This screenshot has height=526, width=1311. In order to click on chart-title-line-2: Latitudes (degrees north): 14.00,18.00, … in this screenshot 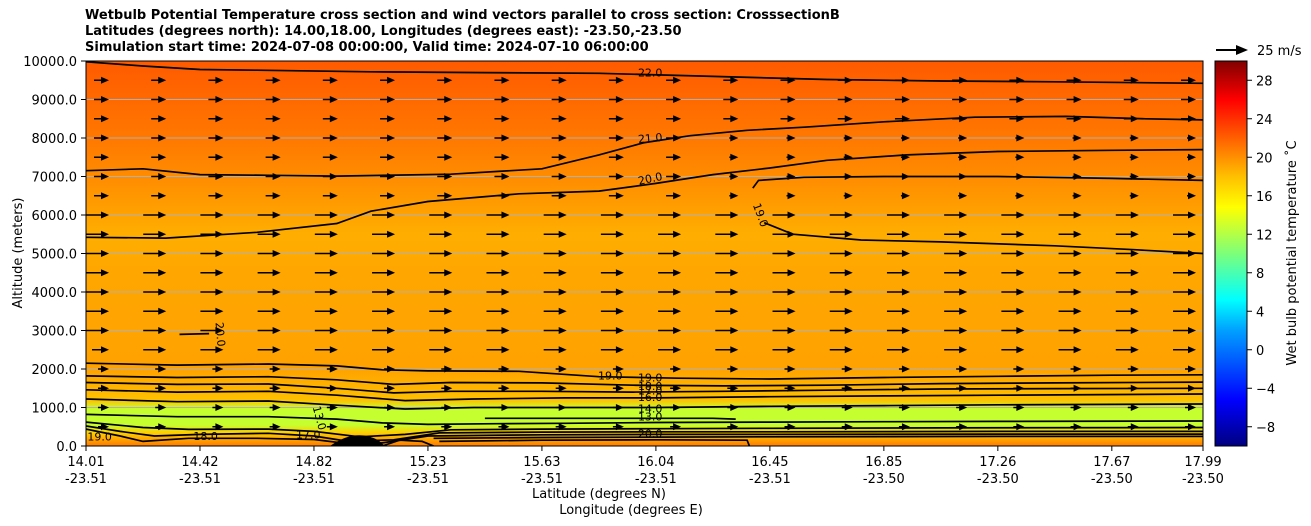, I will do `click(383, 31)`.